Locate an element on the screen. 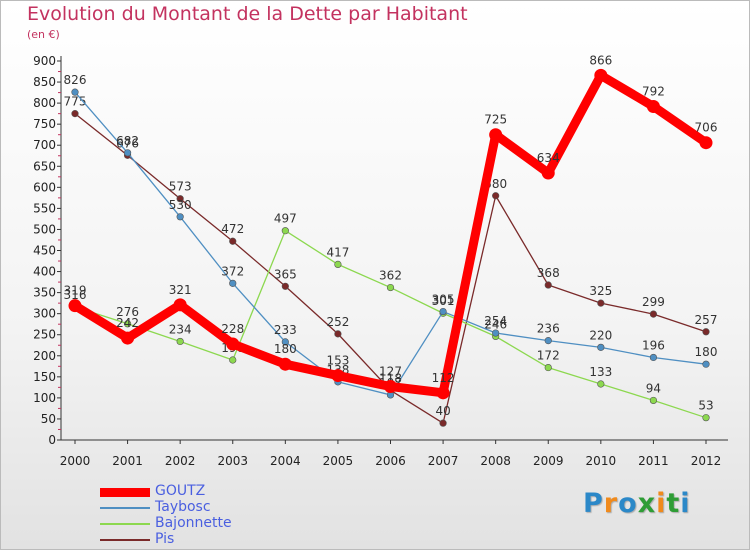 Image resolution: width=750 pixels, height=550 pixels. x-tick-label: 2010 is located at coordinates (601, 461).